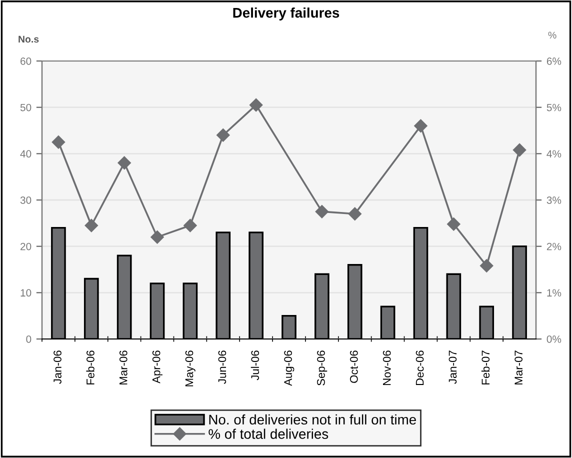  What do you see at coordinates (90, 367) in the screenshot?
I see `x-tick-label: Feb-06` at bounding box center [90, 367].